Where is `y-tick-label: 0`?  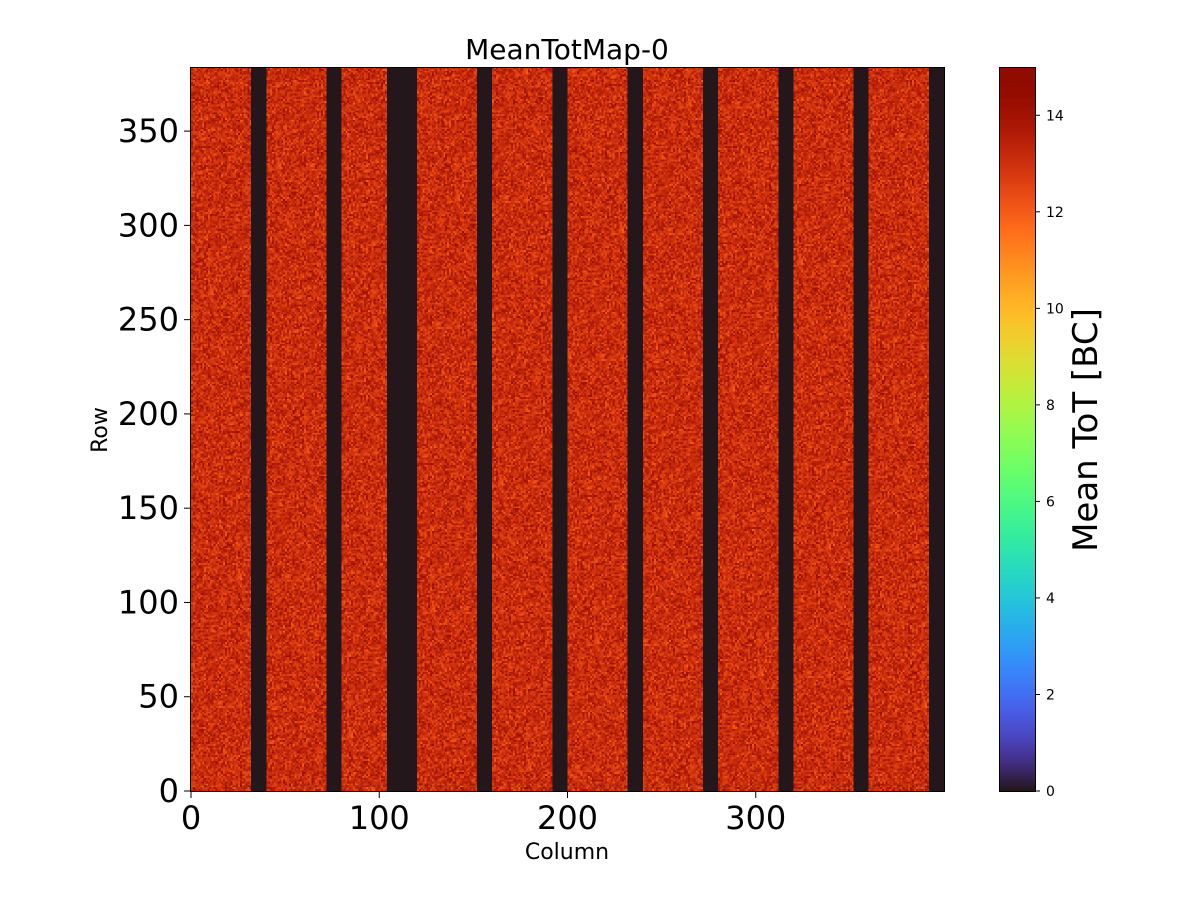
y-tick-label: 0 is located at coordinates (169, 791).